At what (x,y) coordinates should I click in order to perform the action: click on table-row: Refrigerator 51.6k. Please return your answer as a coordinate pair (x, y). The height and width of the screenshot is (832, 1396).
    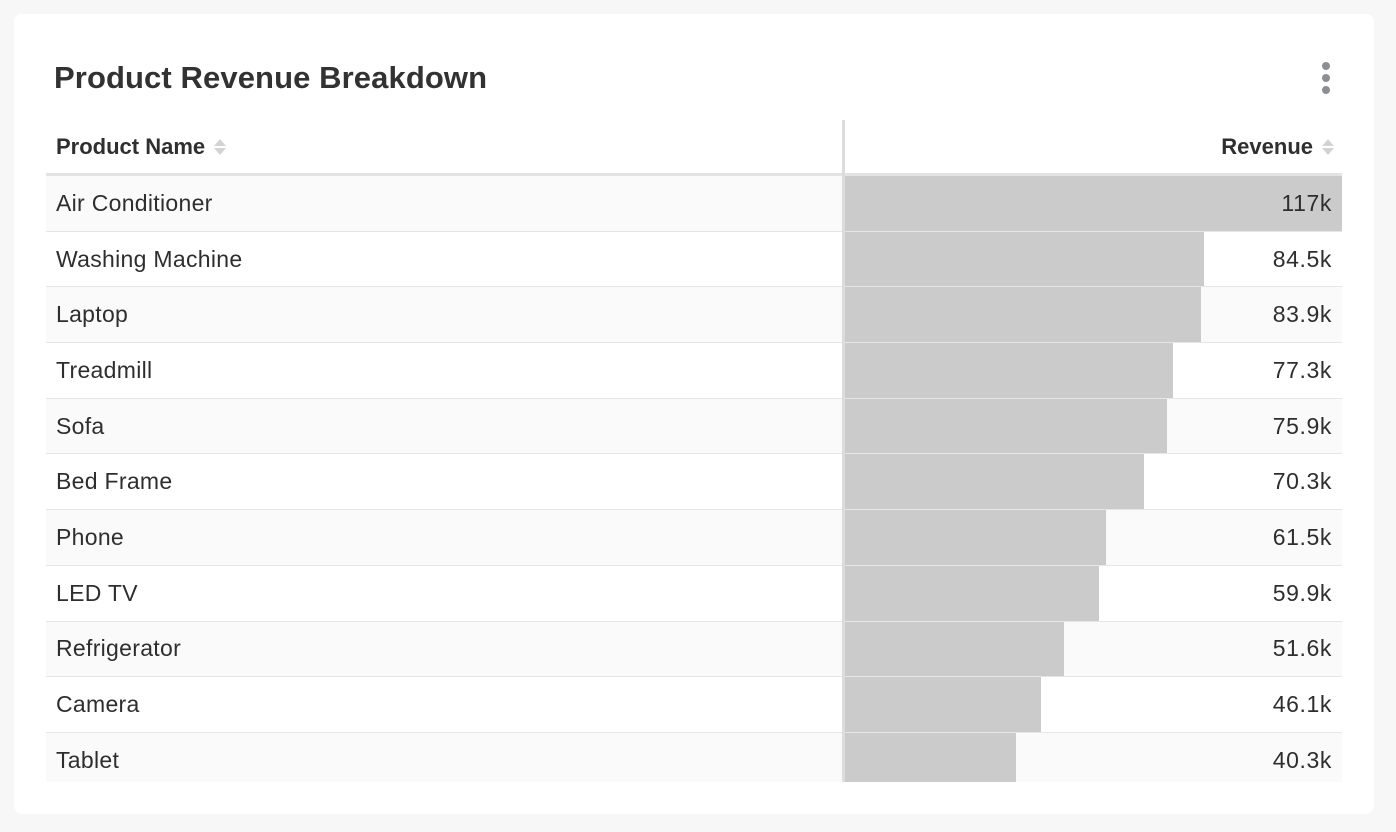
    Looking at the image, I should click on (694, 649).